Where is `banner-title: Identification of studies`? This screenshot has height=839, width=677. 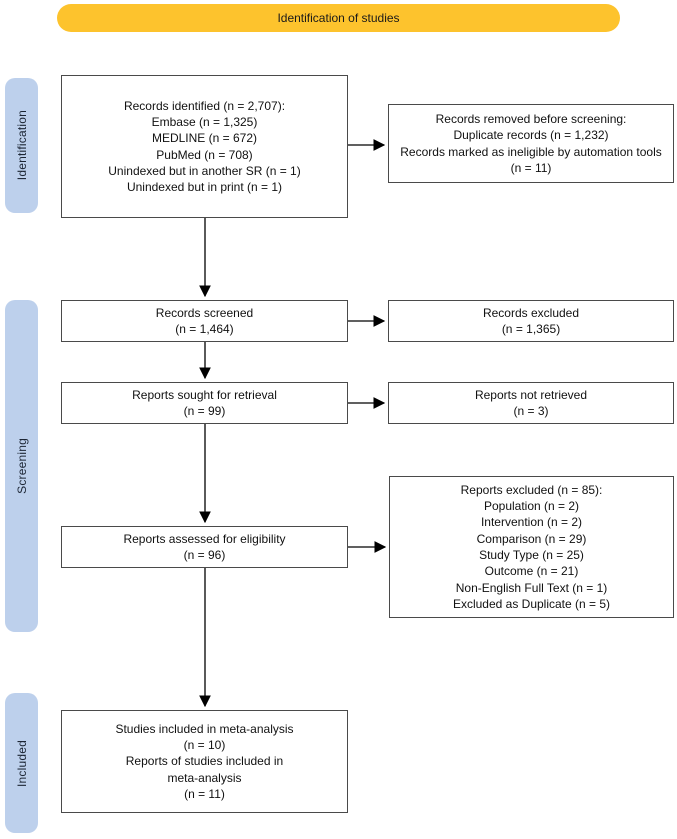
banner-title: Identification of studies is located at coordinates (338, 18).